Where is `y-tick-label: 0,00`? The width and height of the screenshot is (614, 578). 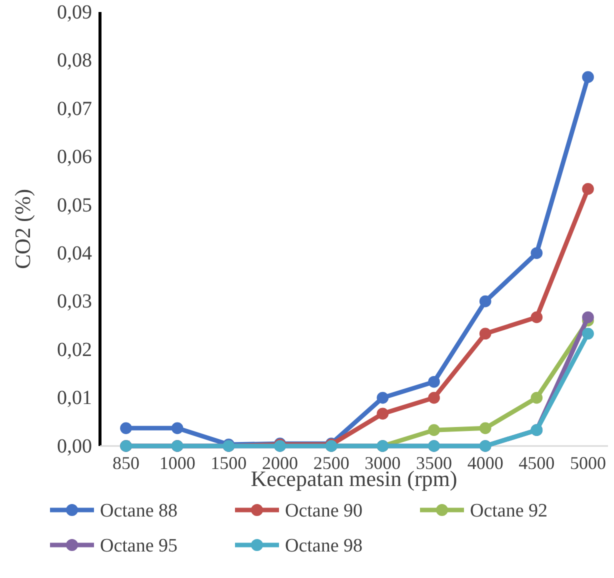
y-tick-label: 0,00 is located at coordinates (74, 446).